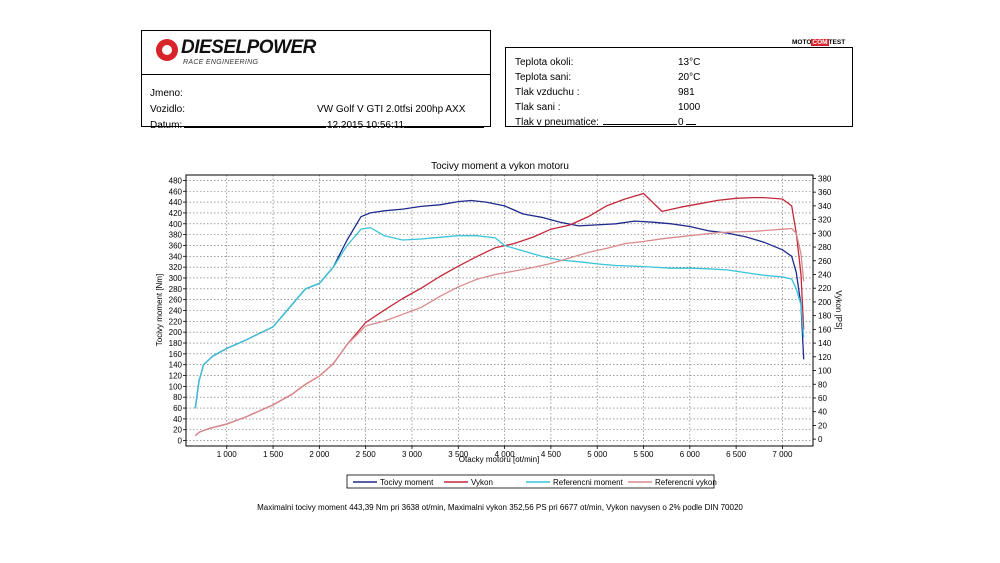 This screenshot has height=563, width=1000. I want to click on ytick-label-460: 460, so click(176, 191).